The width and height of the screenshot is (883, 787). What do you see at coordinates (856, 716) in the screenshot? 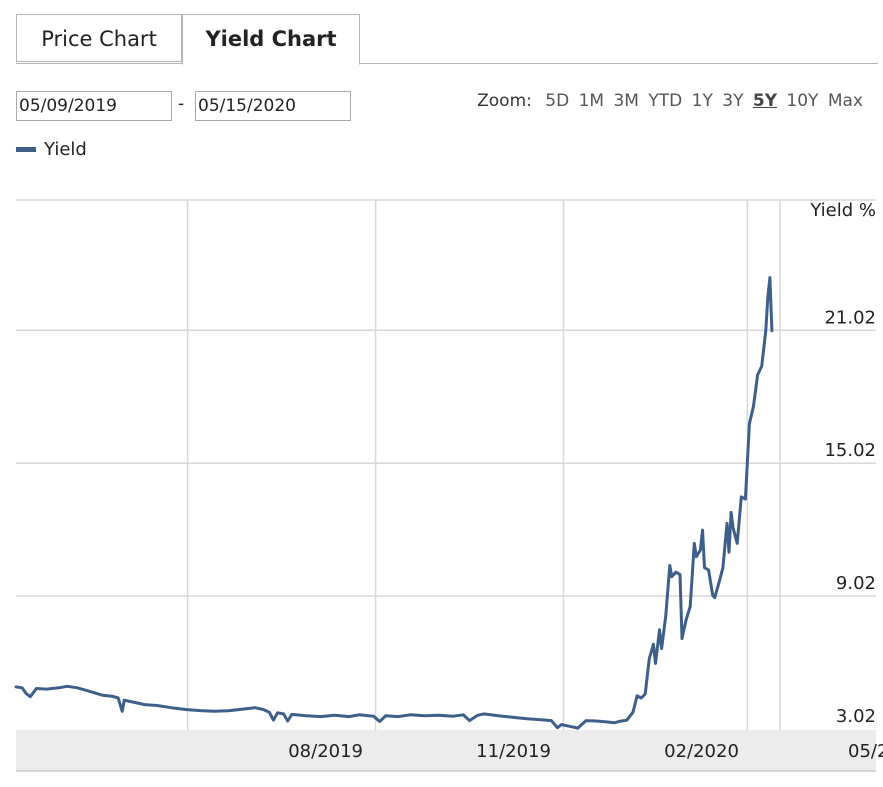
I see `y-tick-label: 3.02` at bounding box center [856, 716].